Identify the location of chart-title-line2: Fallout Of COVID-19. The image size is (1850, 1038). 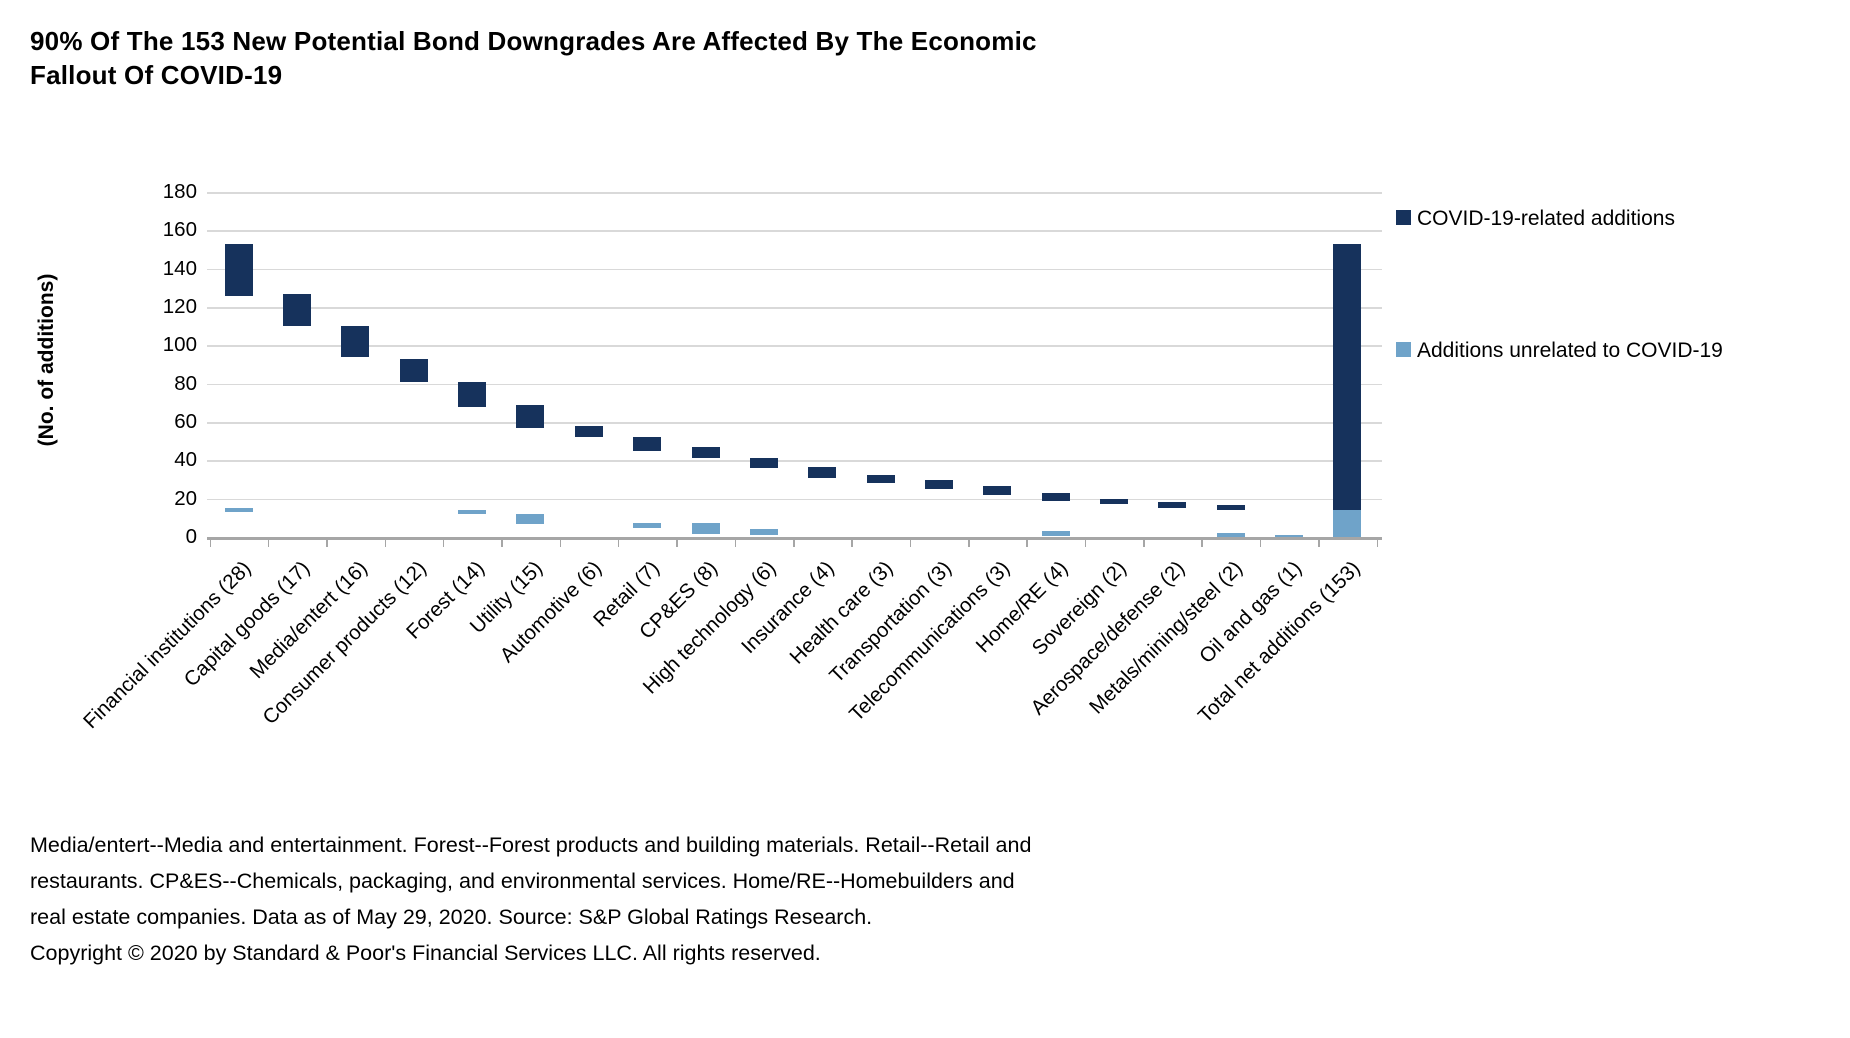
(156, 75).